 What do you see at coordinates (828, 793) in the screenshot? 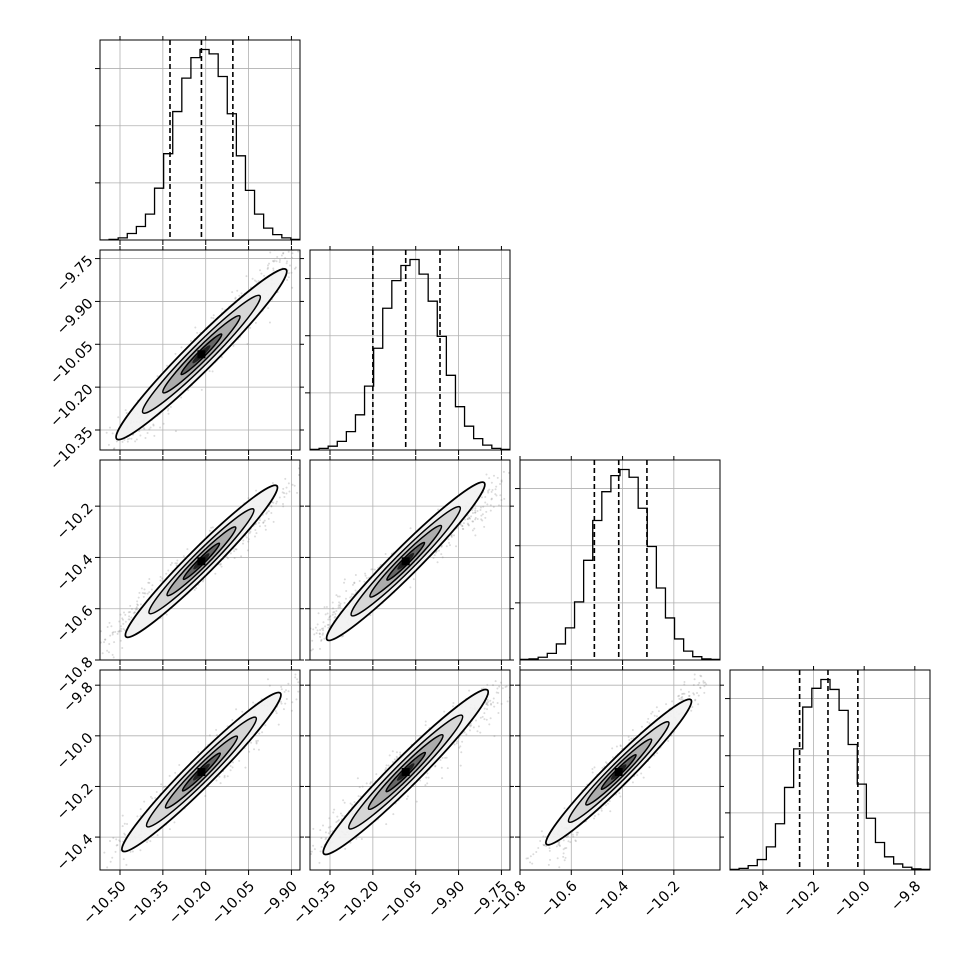
I see `histogram-panel-4: −10.4 −10.2 −10.0 −9.8` at bounding box center [828, 793].